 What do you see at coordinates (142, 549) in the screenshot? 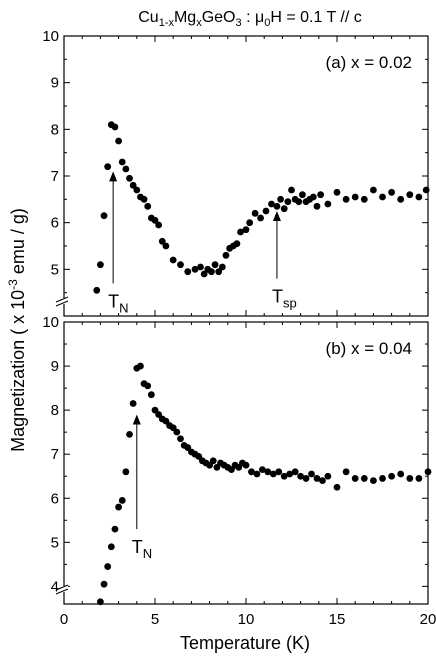
I see `annotation-label-TN: TN` at bounding box center [142, 549].